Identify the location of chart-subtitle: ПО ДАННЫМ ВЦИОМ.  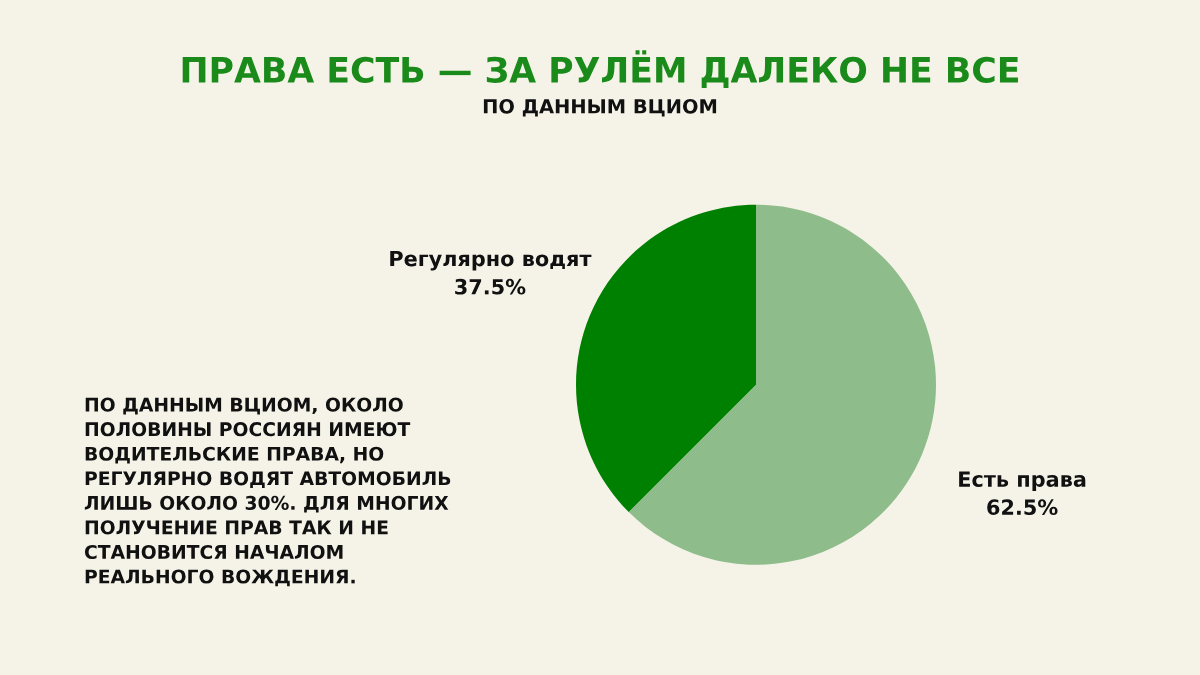
(600, 107).